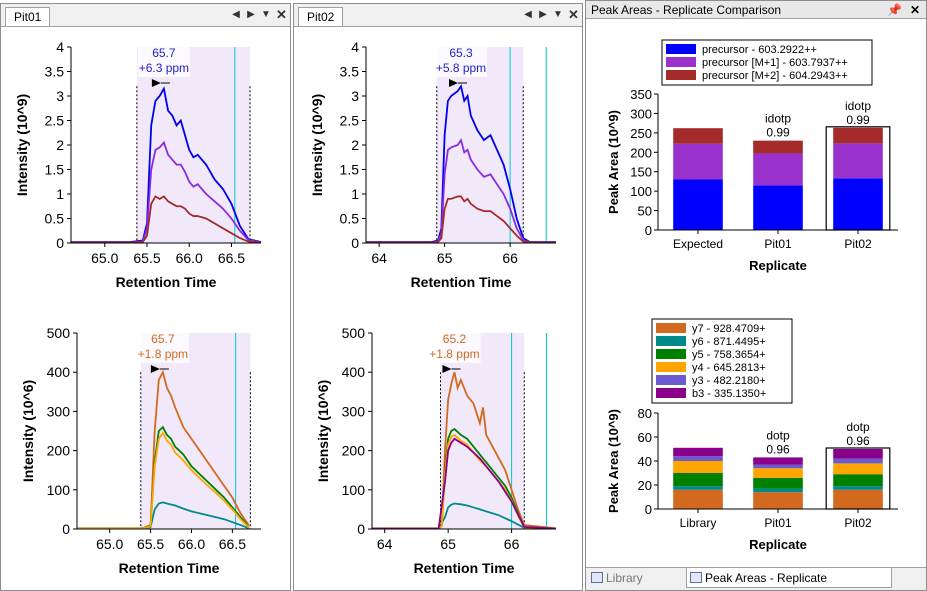 The image size is (927, 591). Describe the element at coordinates (59, 372) in the screenshot. I see `y-tick-label: 400` at that location.